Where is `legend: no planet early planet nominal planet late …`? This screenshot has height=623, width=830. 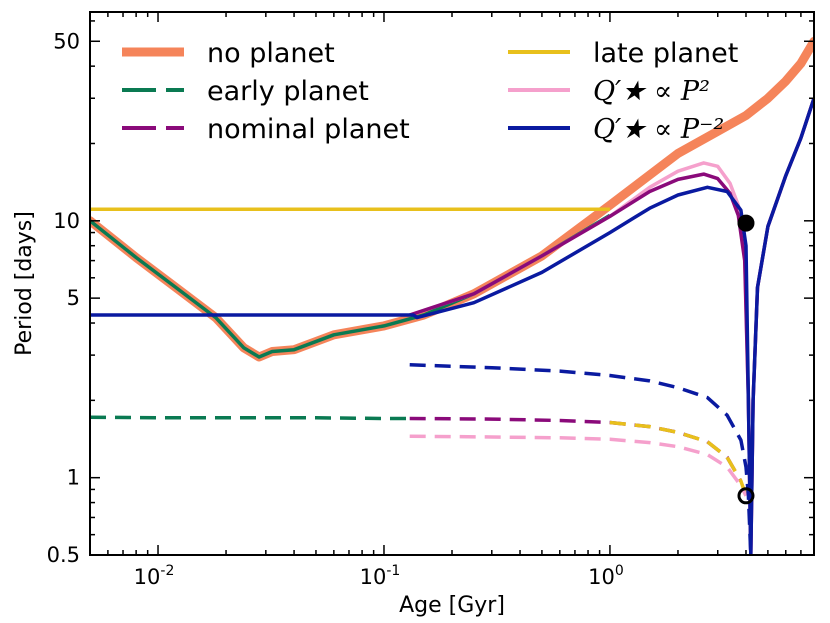 legend: no planet early planet nominal planet late … is located at coordinates (430, 91).